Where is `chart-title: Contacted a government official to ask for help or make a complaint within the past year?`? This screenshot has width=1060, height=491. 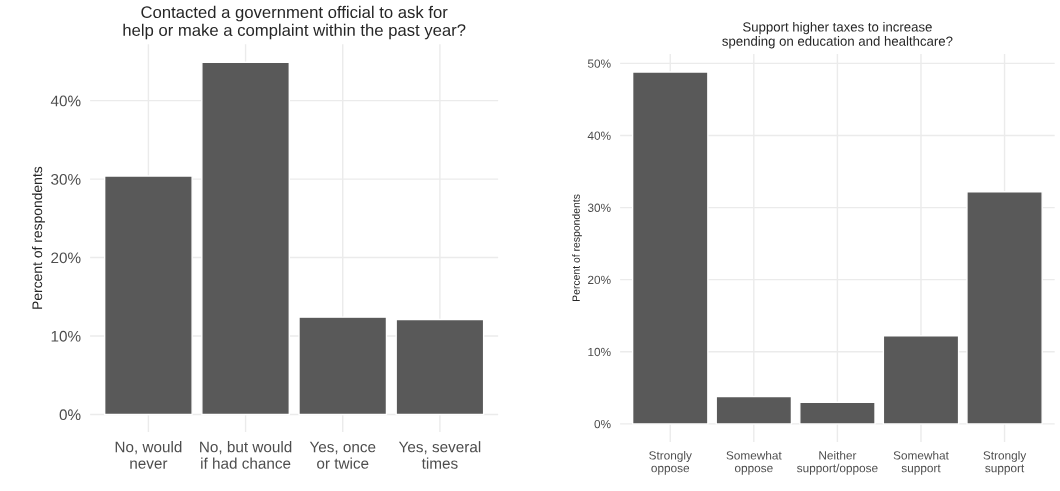
chart-title: Contacted a government official to ask for help or make a complaint within the past year? is located at coordinates (294, 22).